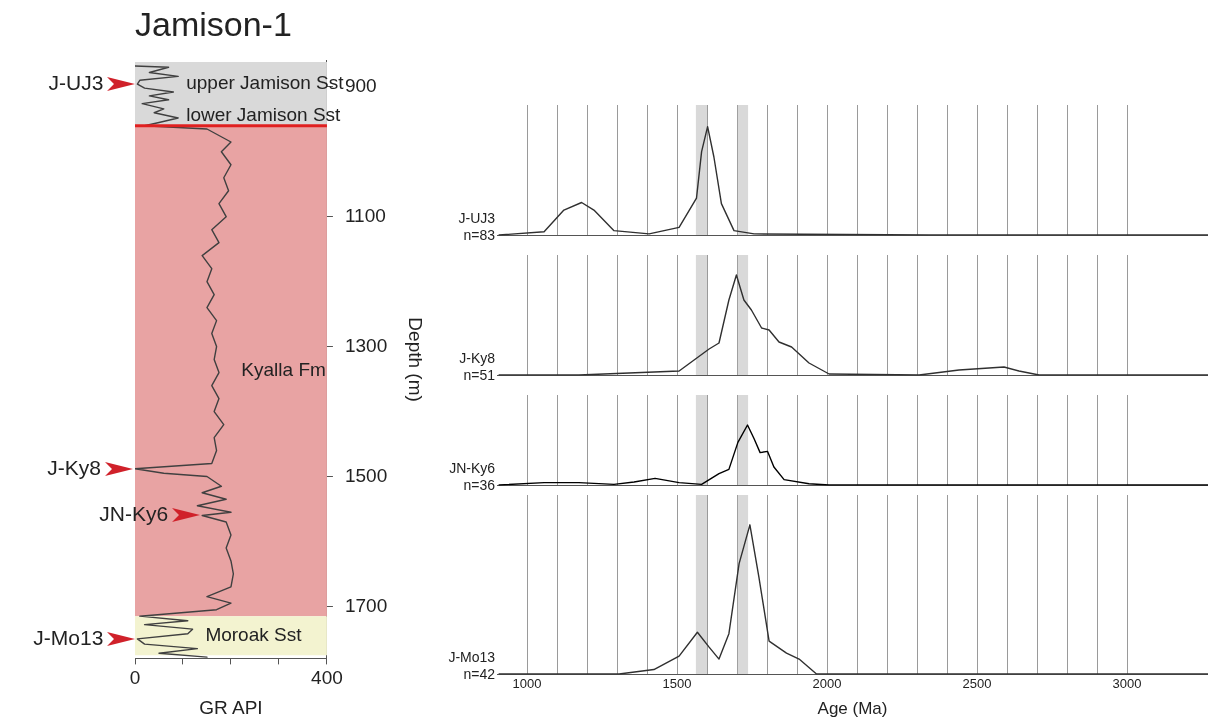 This screenshot has height=724, width=1208. What do you see at coordinates (366, 345) in the screenshot?
I see `y-tick-label: 1300` at bounding box center [366, 345].